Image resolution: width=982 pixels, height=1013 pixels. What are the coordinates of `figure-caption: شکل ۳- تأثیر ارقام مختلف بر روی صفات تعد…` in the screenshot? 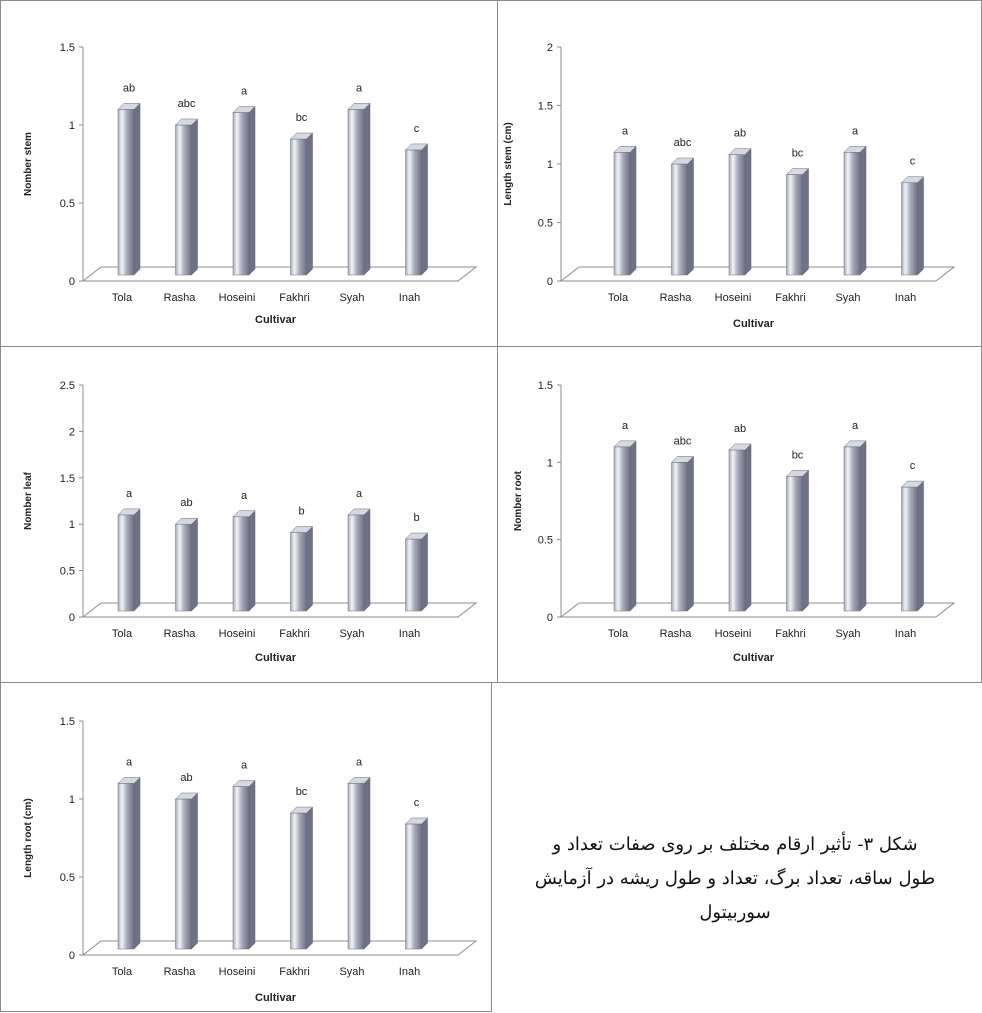 It's located at (735, 879).